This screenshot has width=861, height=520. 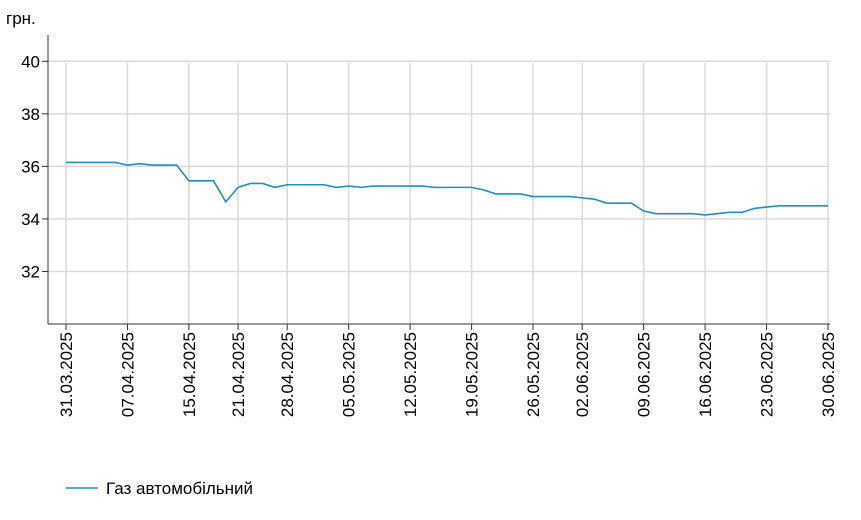 I want to click on line-series, so click(x=447, y=188).